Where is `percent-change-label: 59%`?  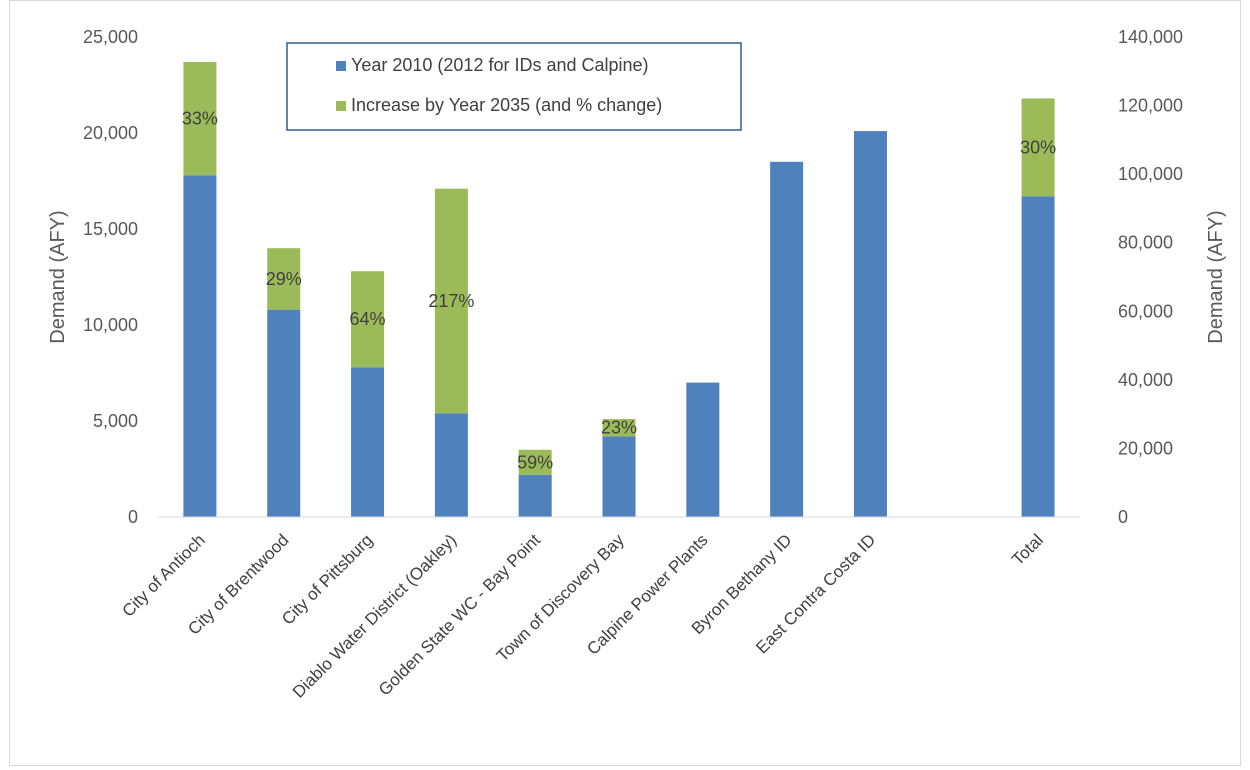 percent-change-label: 59% is located at coordinates (535, 462).